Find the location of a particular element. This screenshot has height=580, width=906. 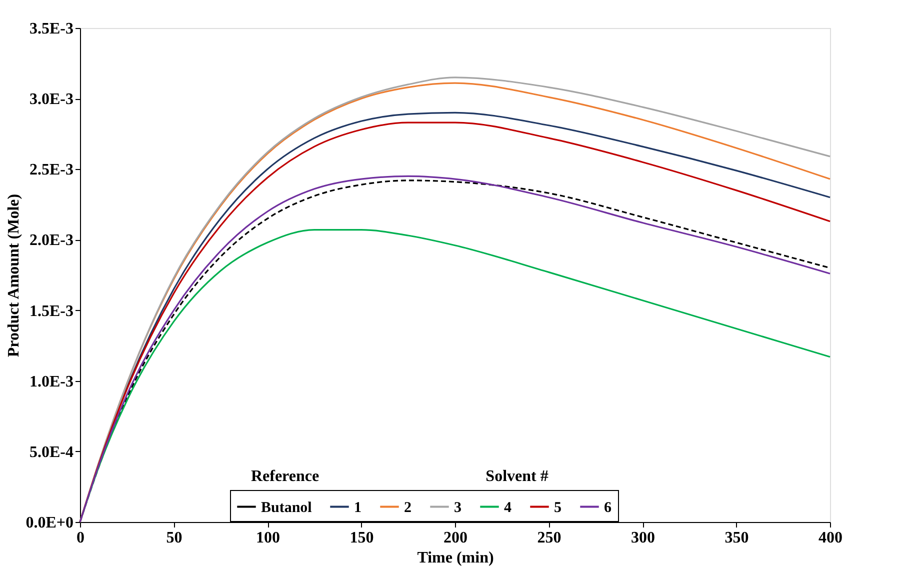

legend-label: 2 is located at coordinates (408, 508).